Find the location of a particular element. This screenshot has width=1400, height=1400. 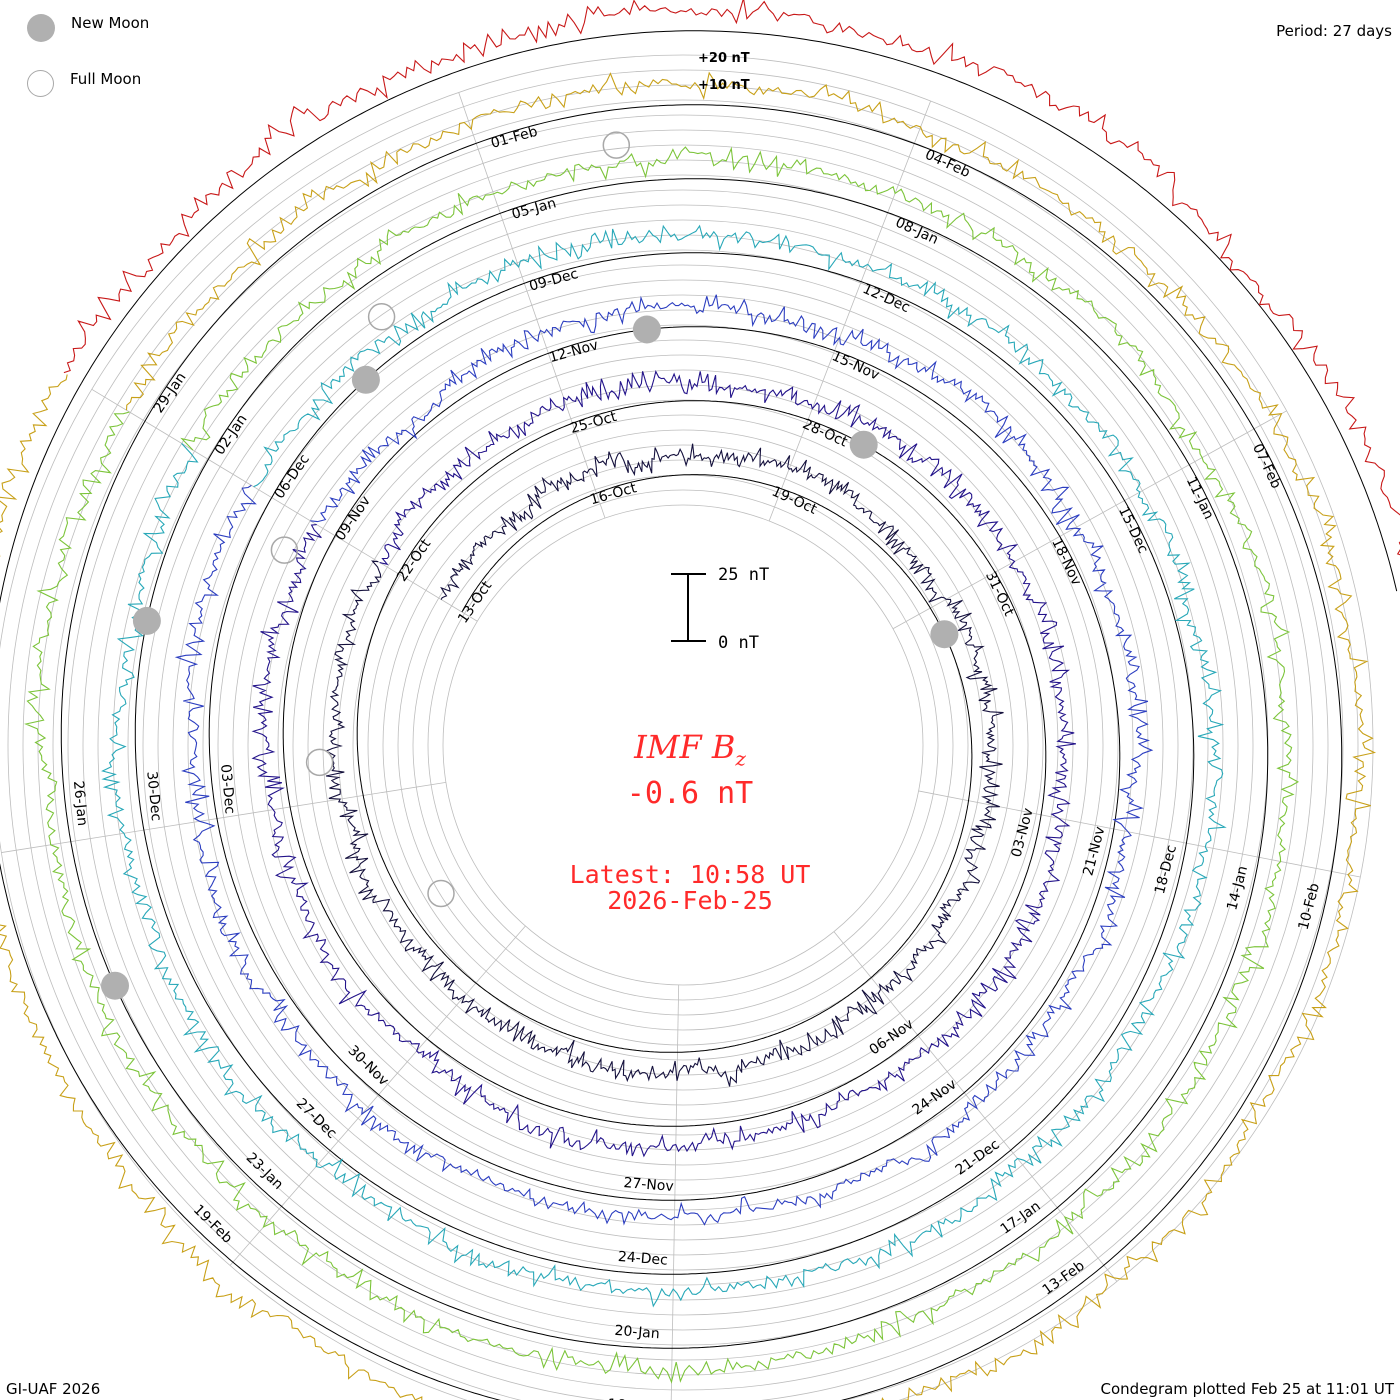

date-label: 29-Jan is located at coordinates (170, 393).